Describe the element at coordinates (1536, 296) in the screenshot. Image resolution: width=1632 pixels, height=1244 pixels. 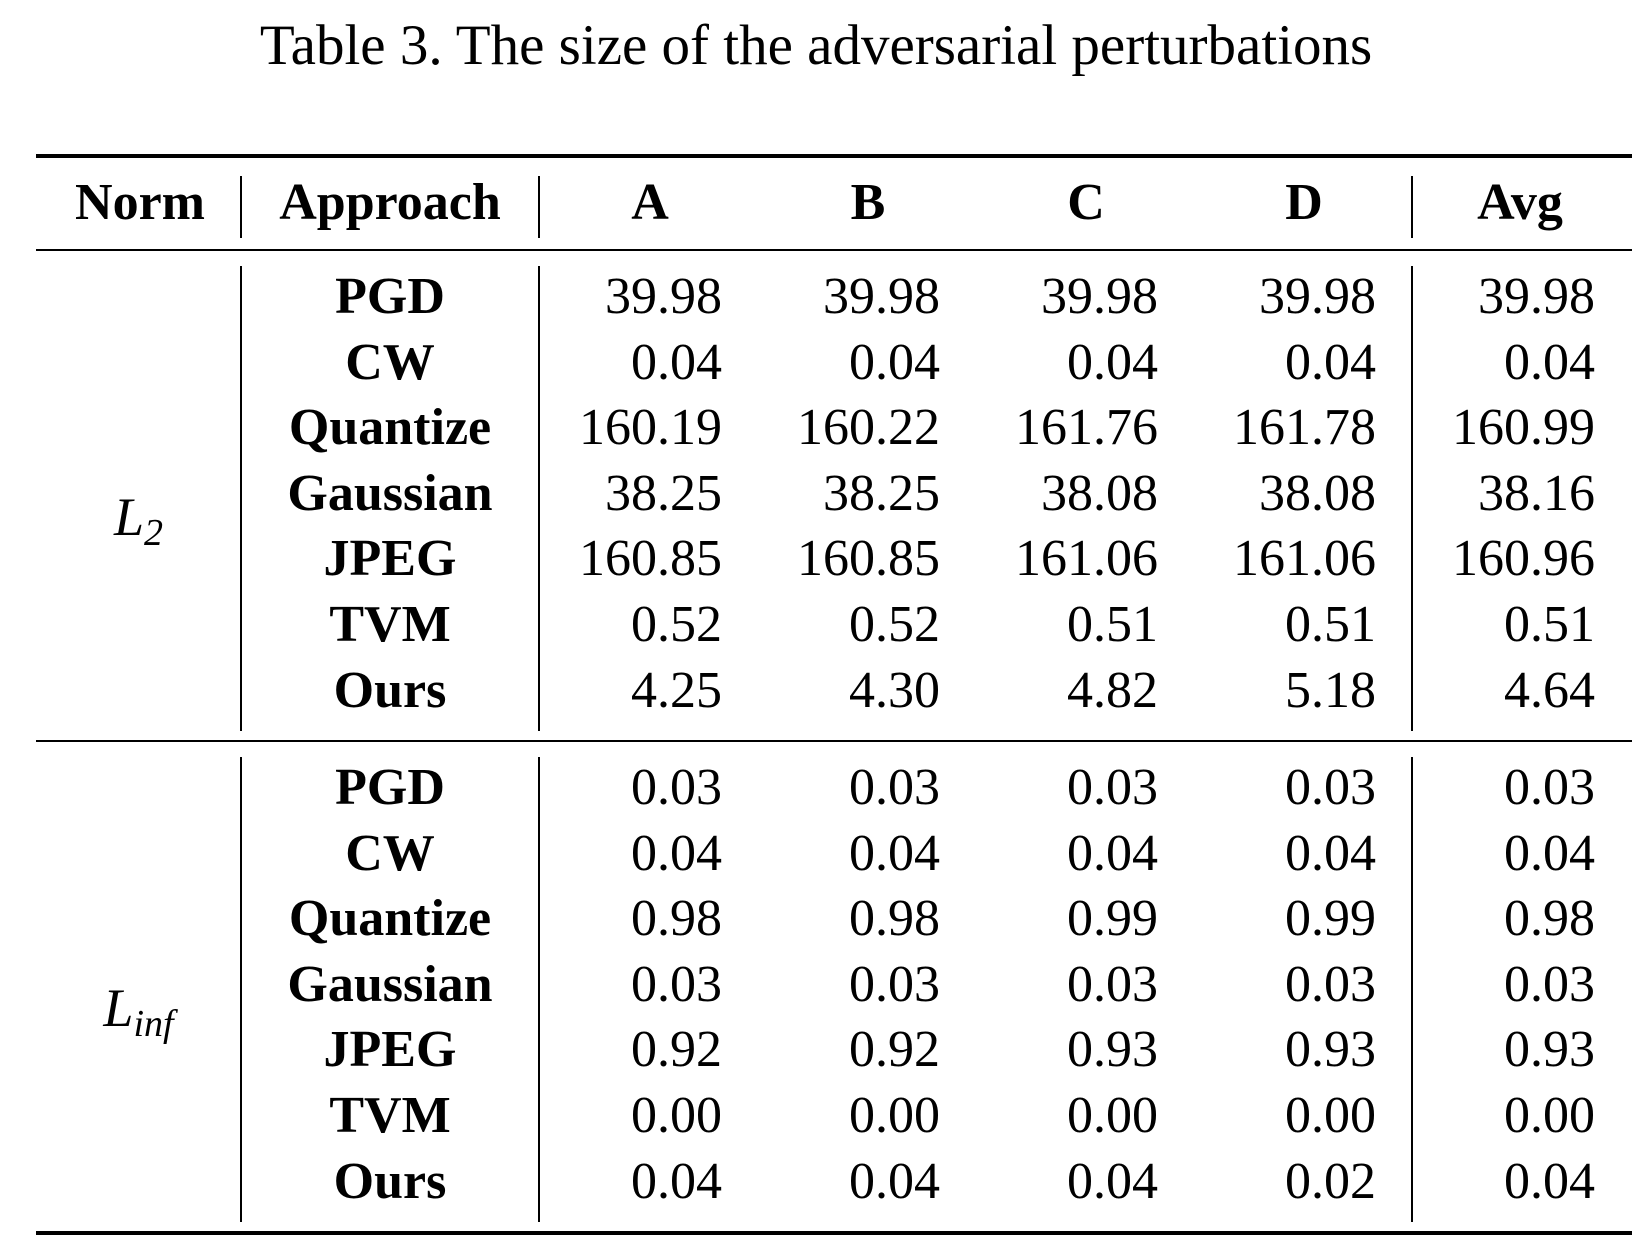
I see `value-cell-avg: 39.98` at that location.